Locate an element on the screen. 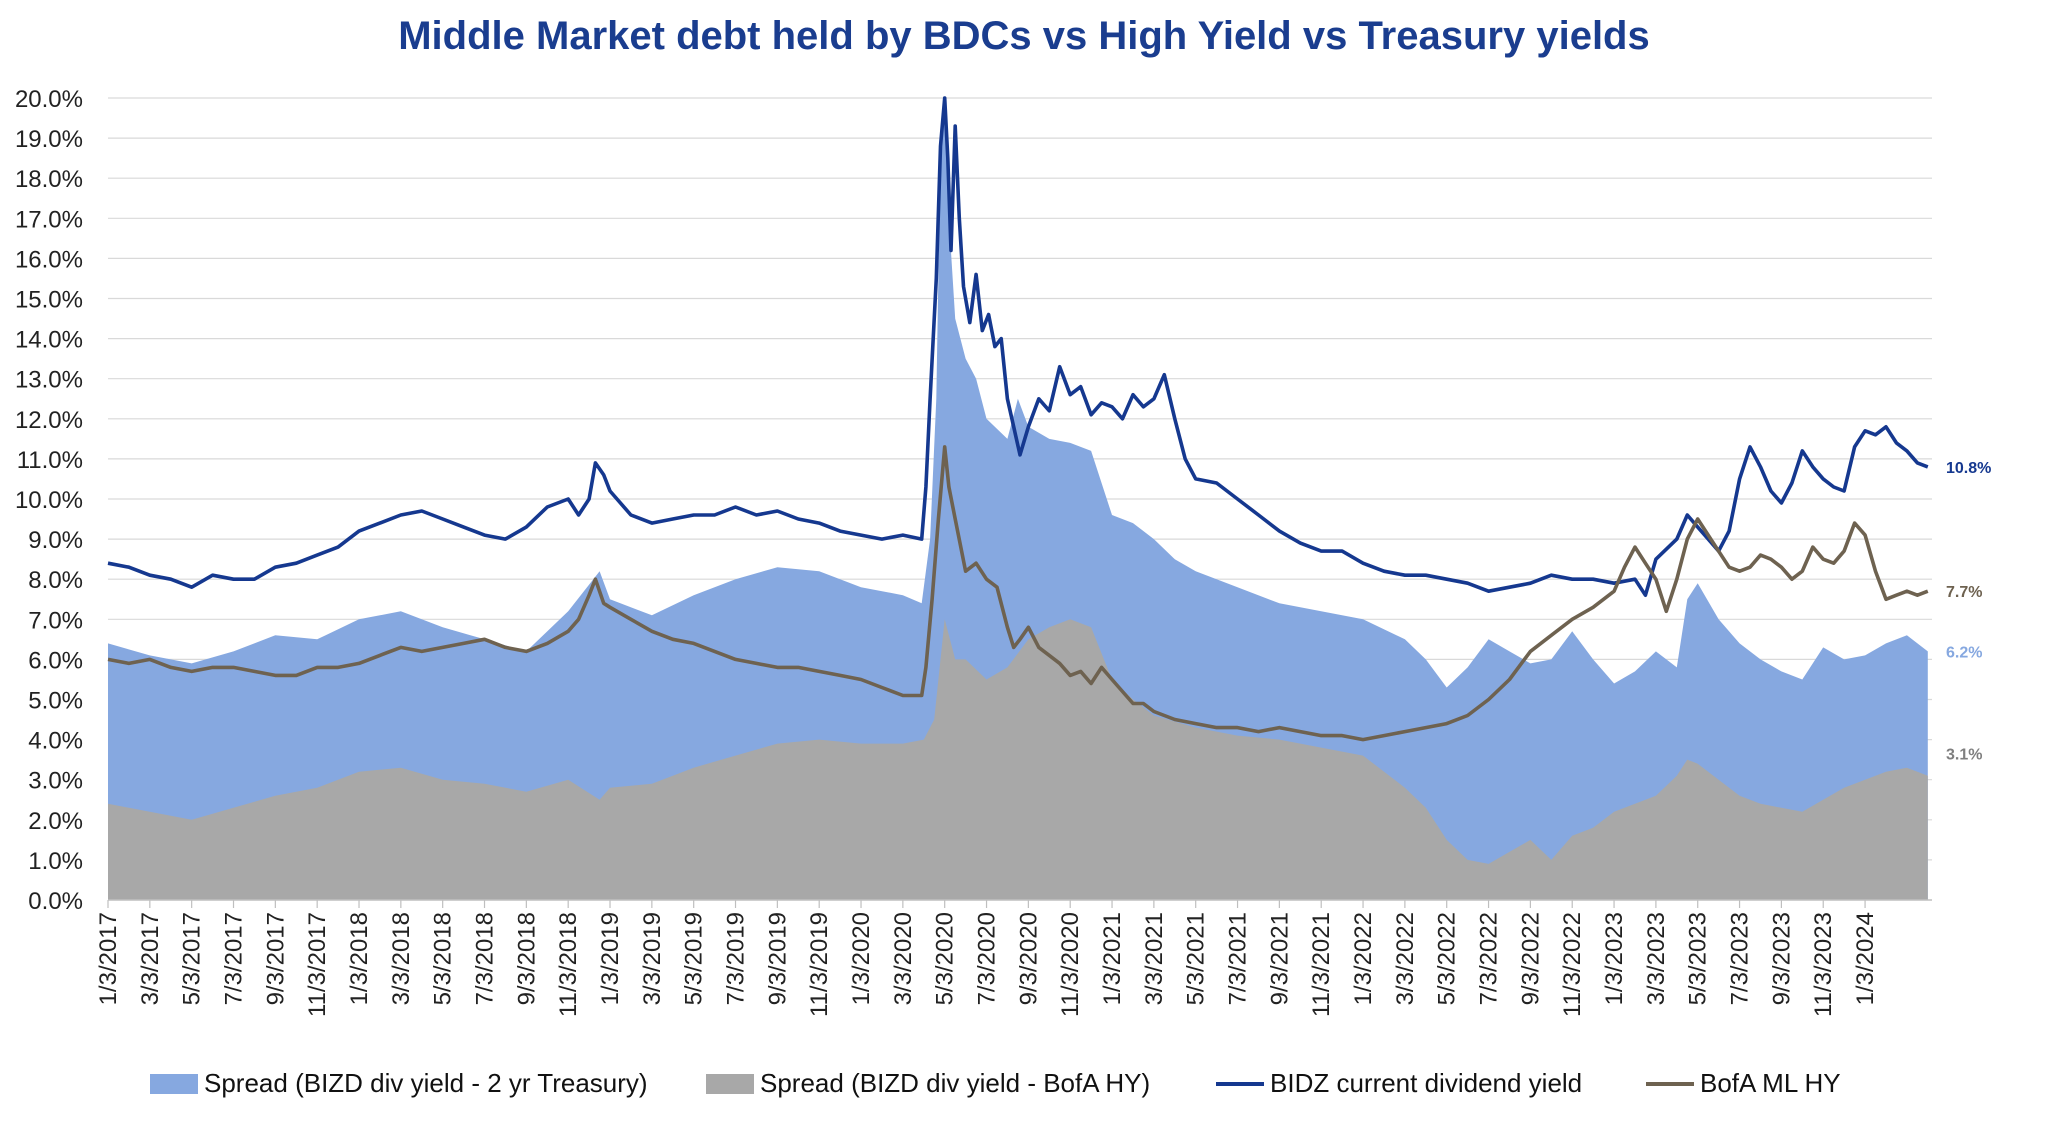 Image resolution: width=2048 pixels, height=1146 pixels. x-tick-label: 3/3/2017 is located at coordinates (150, 958).